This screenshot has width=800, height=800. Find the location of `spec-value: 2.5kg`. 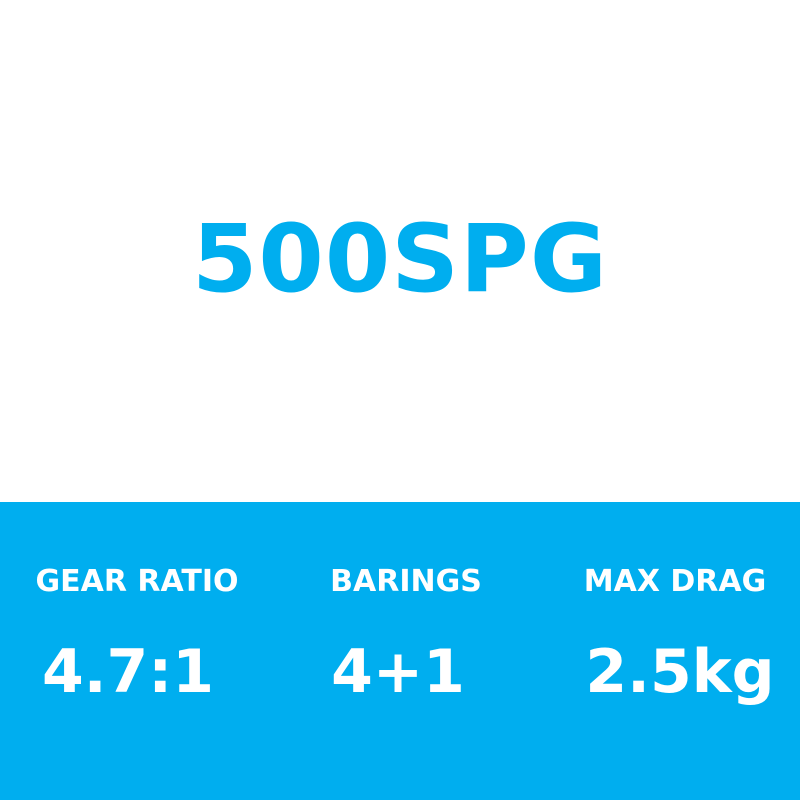

spec-value: 2.5kg is located at coordinates (680, 672).